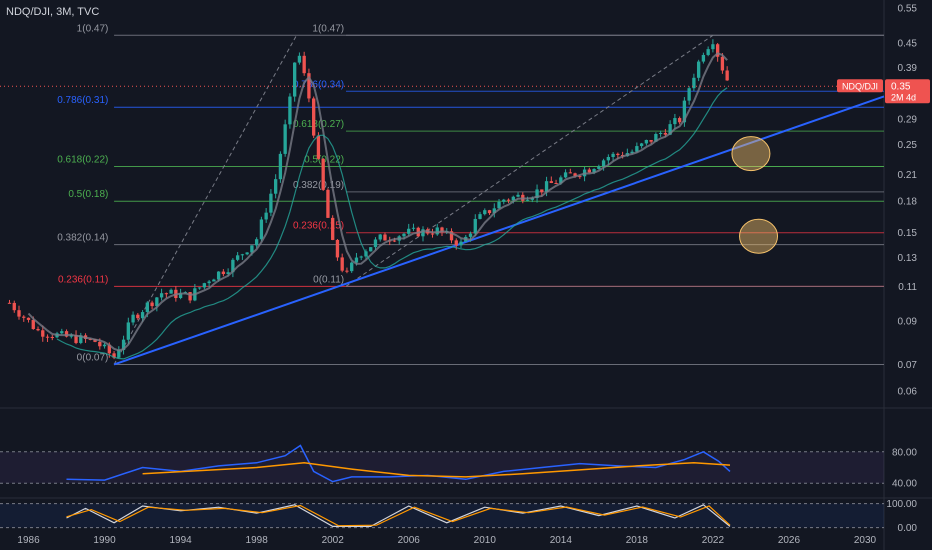  I want to click on x-tick-label: 2022, so click(713, 540).